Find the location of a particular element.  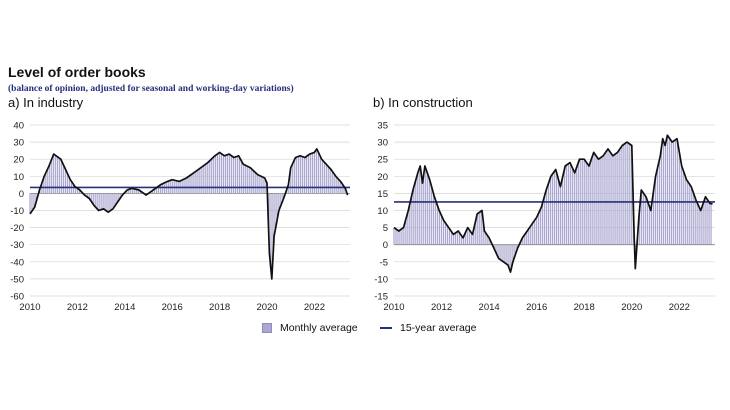

industry-series-line is located at coordinates (189, 214).